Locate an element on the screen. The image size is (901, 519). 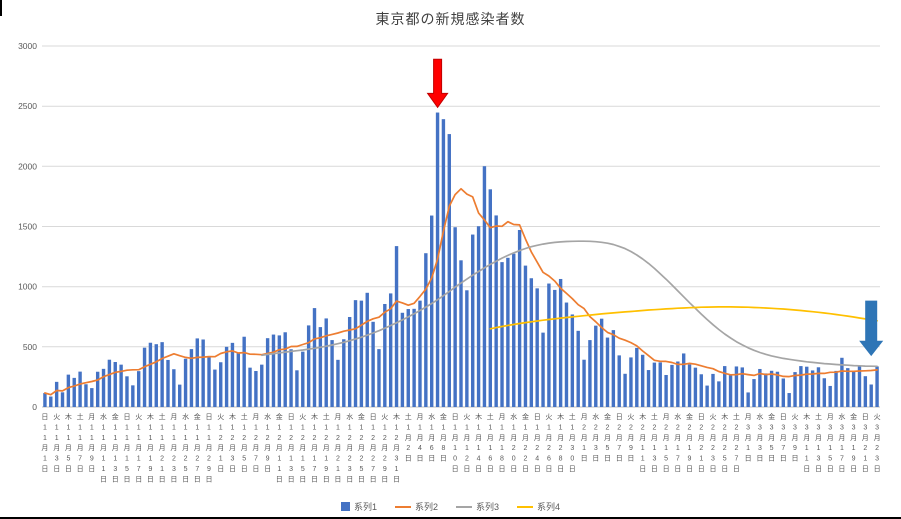
svg-text: 1000 is located at coordinates (27, 287).